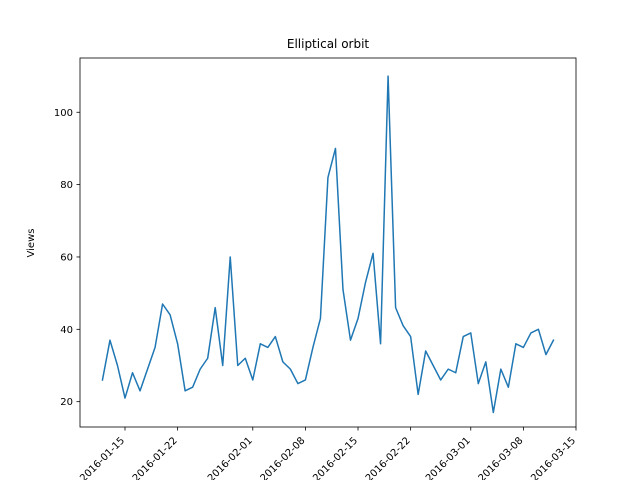  I want to click on y-tick-label: 60, so click(66, 257).